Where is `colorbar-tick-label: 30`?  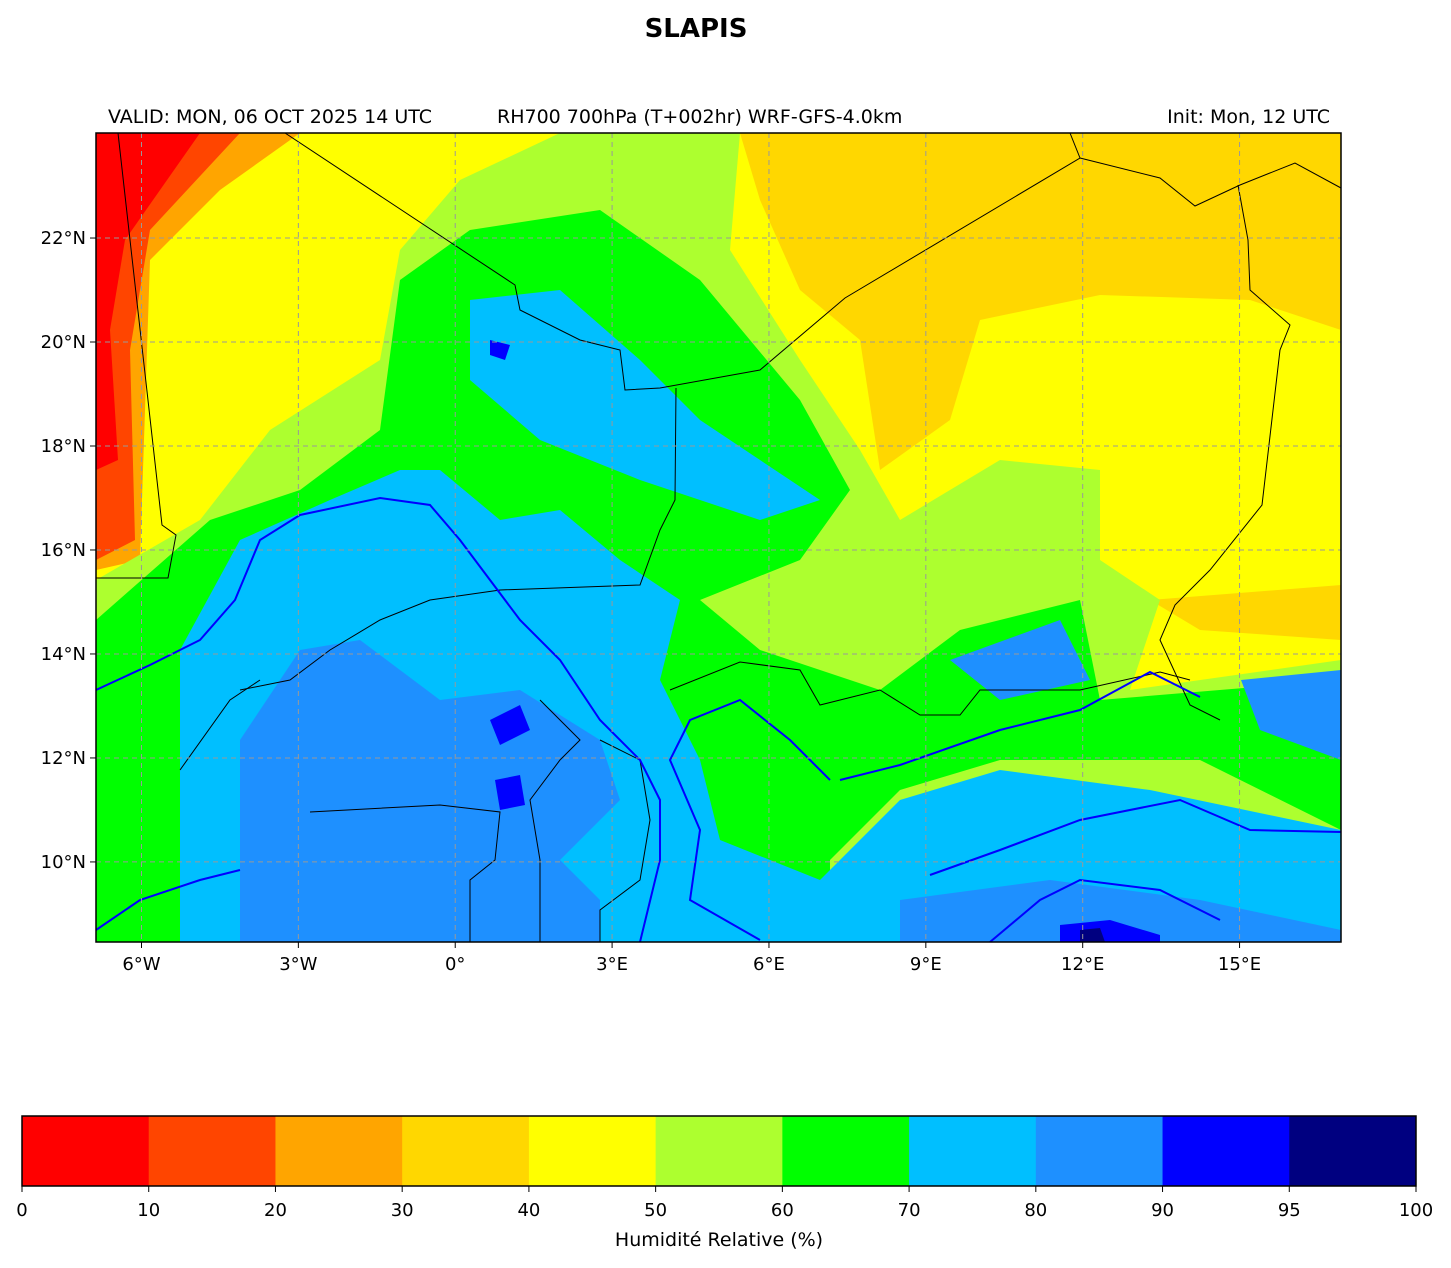
colorbar-tick-label: 30 is located at coordinates (402, 1210).